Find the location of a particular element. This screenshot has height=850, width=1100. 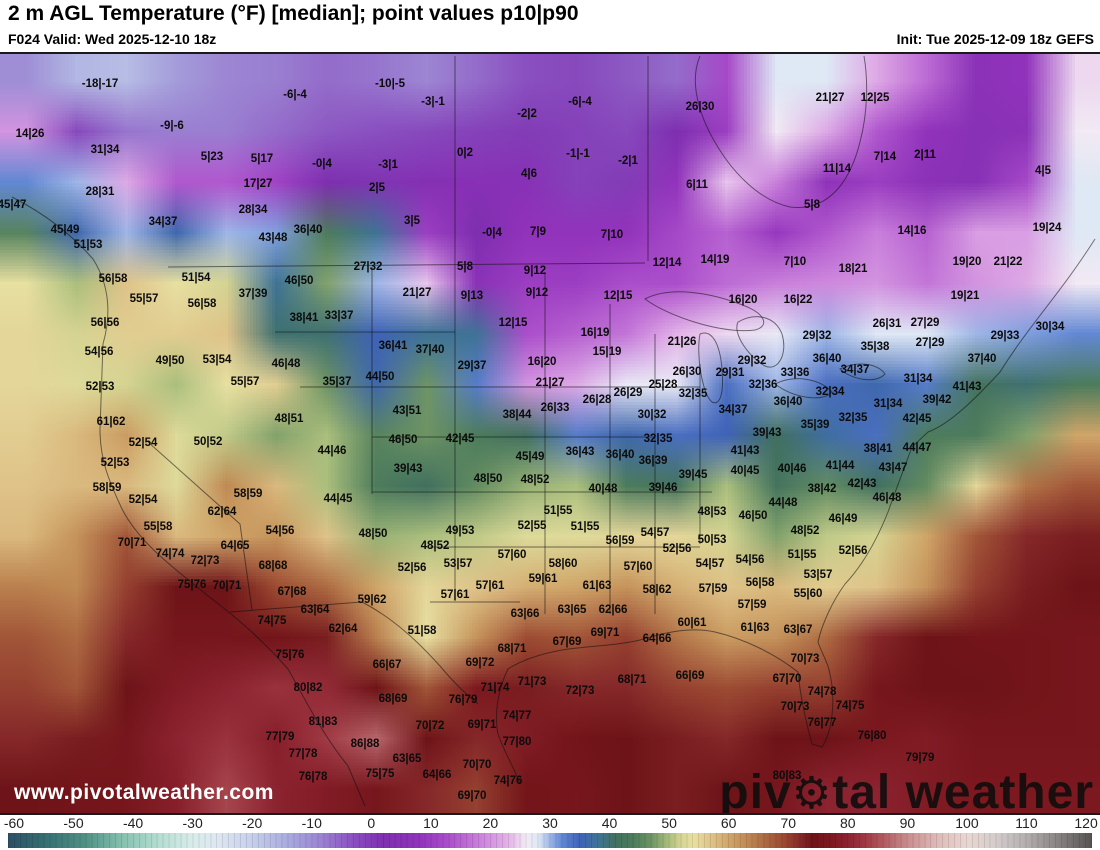

brand-text-left: piv is located at coordinates (755, 790).